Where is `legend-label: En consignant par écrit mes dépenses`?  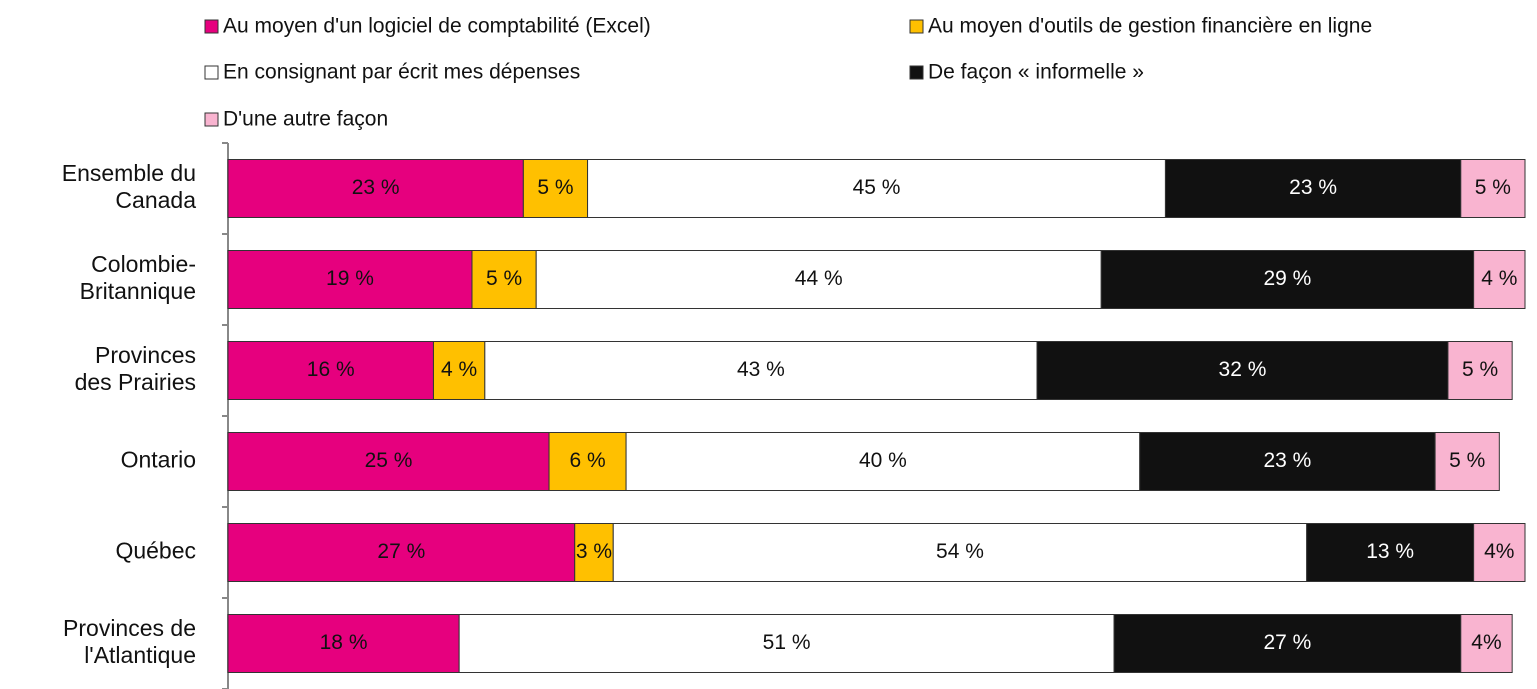 legend-label: En consignant par écrit mes dépenses is located at coordinates (401, 72).